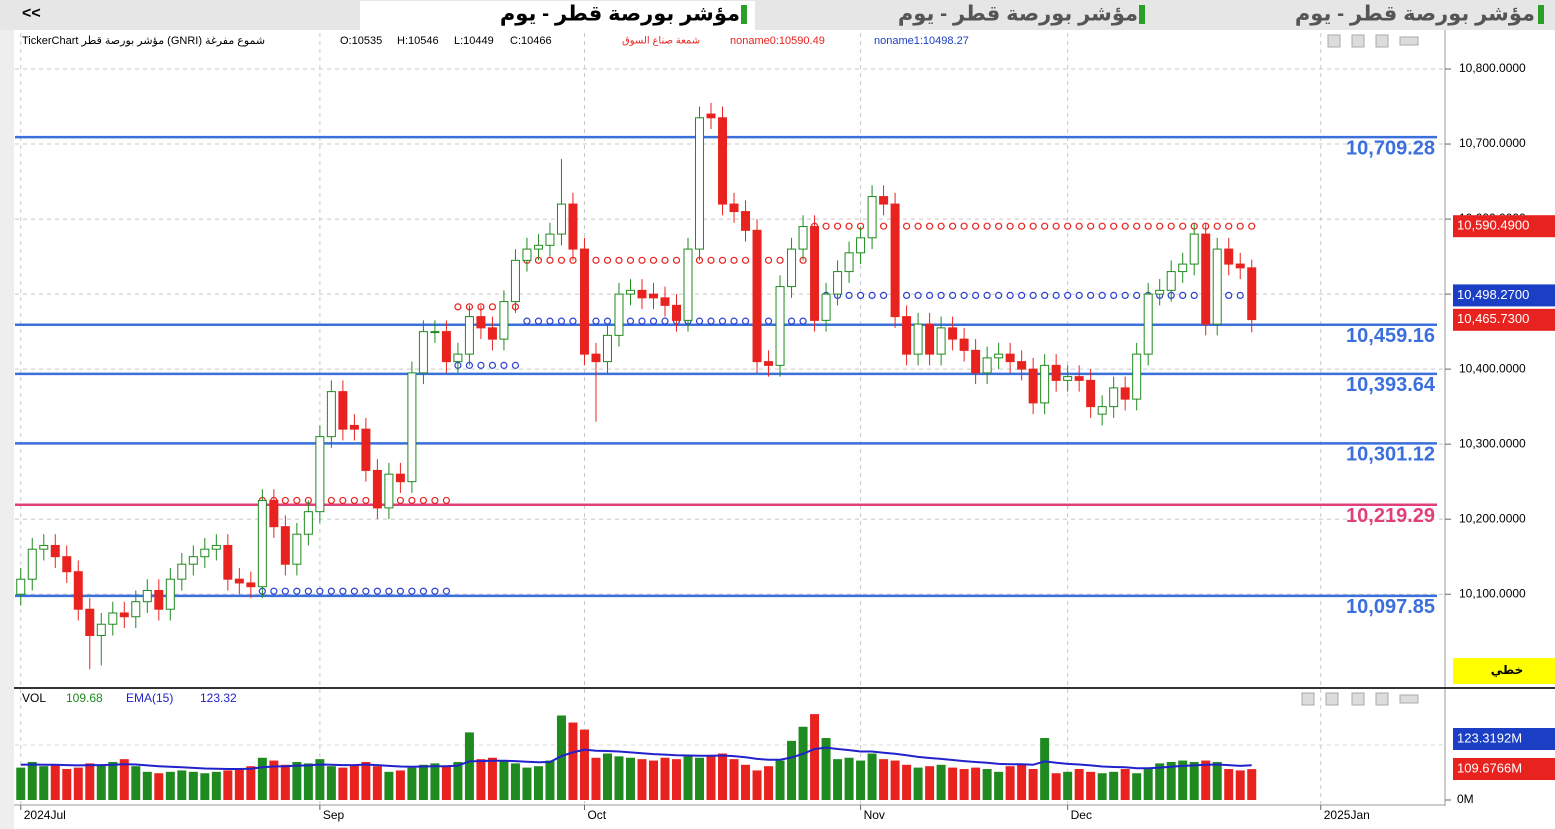 This screenshot has width=1555, height=829. What do you see at coordinates (1391, 385) in the screenshot?
I see `level-label: 10,393.64` at bounding box center [1391, 385].